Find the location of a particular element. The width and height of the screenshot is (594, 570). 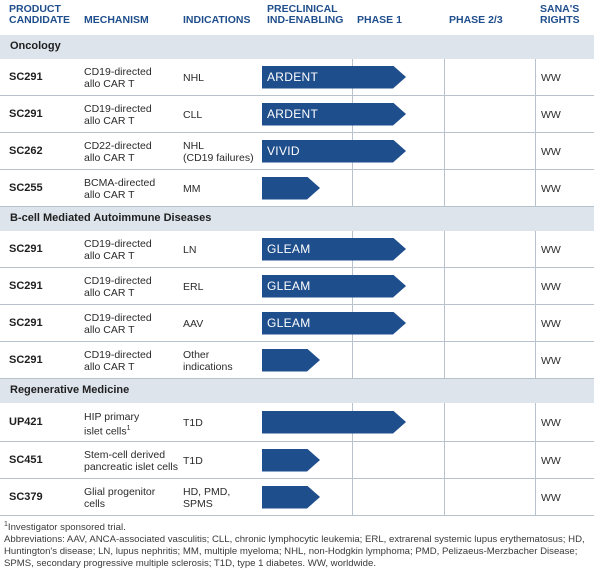

table-row: SC291 CD19-directed allo CAR T AAV GLEAM WW is located at coordinates (297, 323).